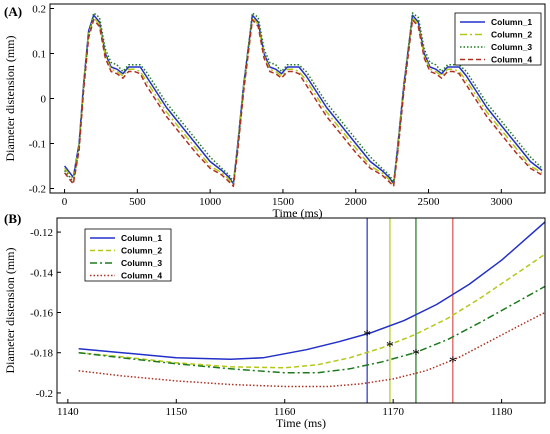 The image size is (550, 434). What do you see at coordinates (41, 233) in the screenshot?
I see `y-tick-label: -0.12` at bounding box center [41, 233].